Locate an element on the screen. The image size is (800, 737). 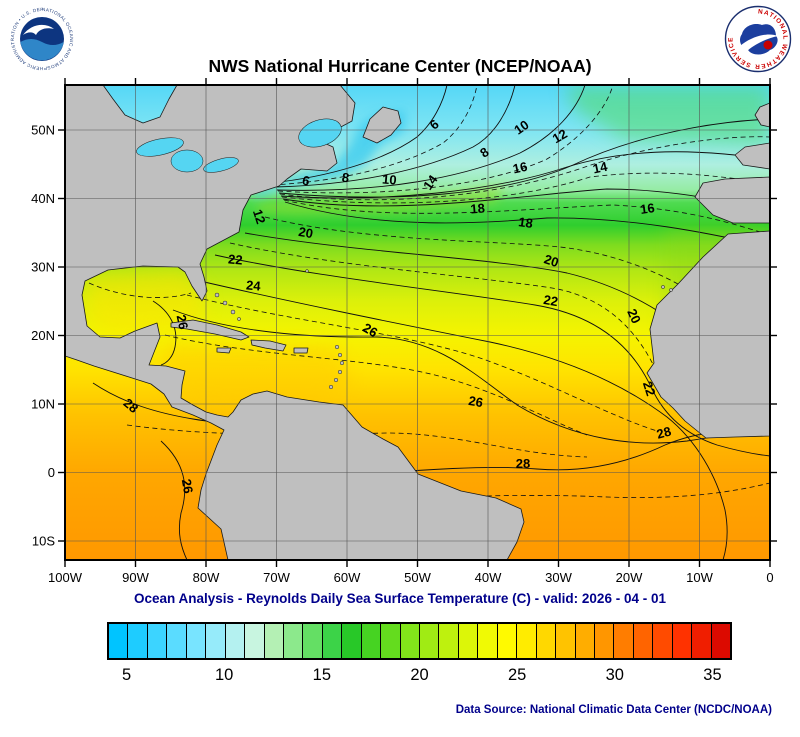
colorbar-tick-label: 30 is located at coordinates (614, 675).